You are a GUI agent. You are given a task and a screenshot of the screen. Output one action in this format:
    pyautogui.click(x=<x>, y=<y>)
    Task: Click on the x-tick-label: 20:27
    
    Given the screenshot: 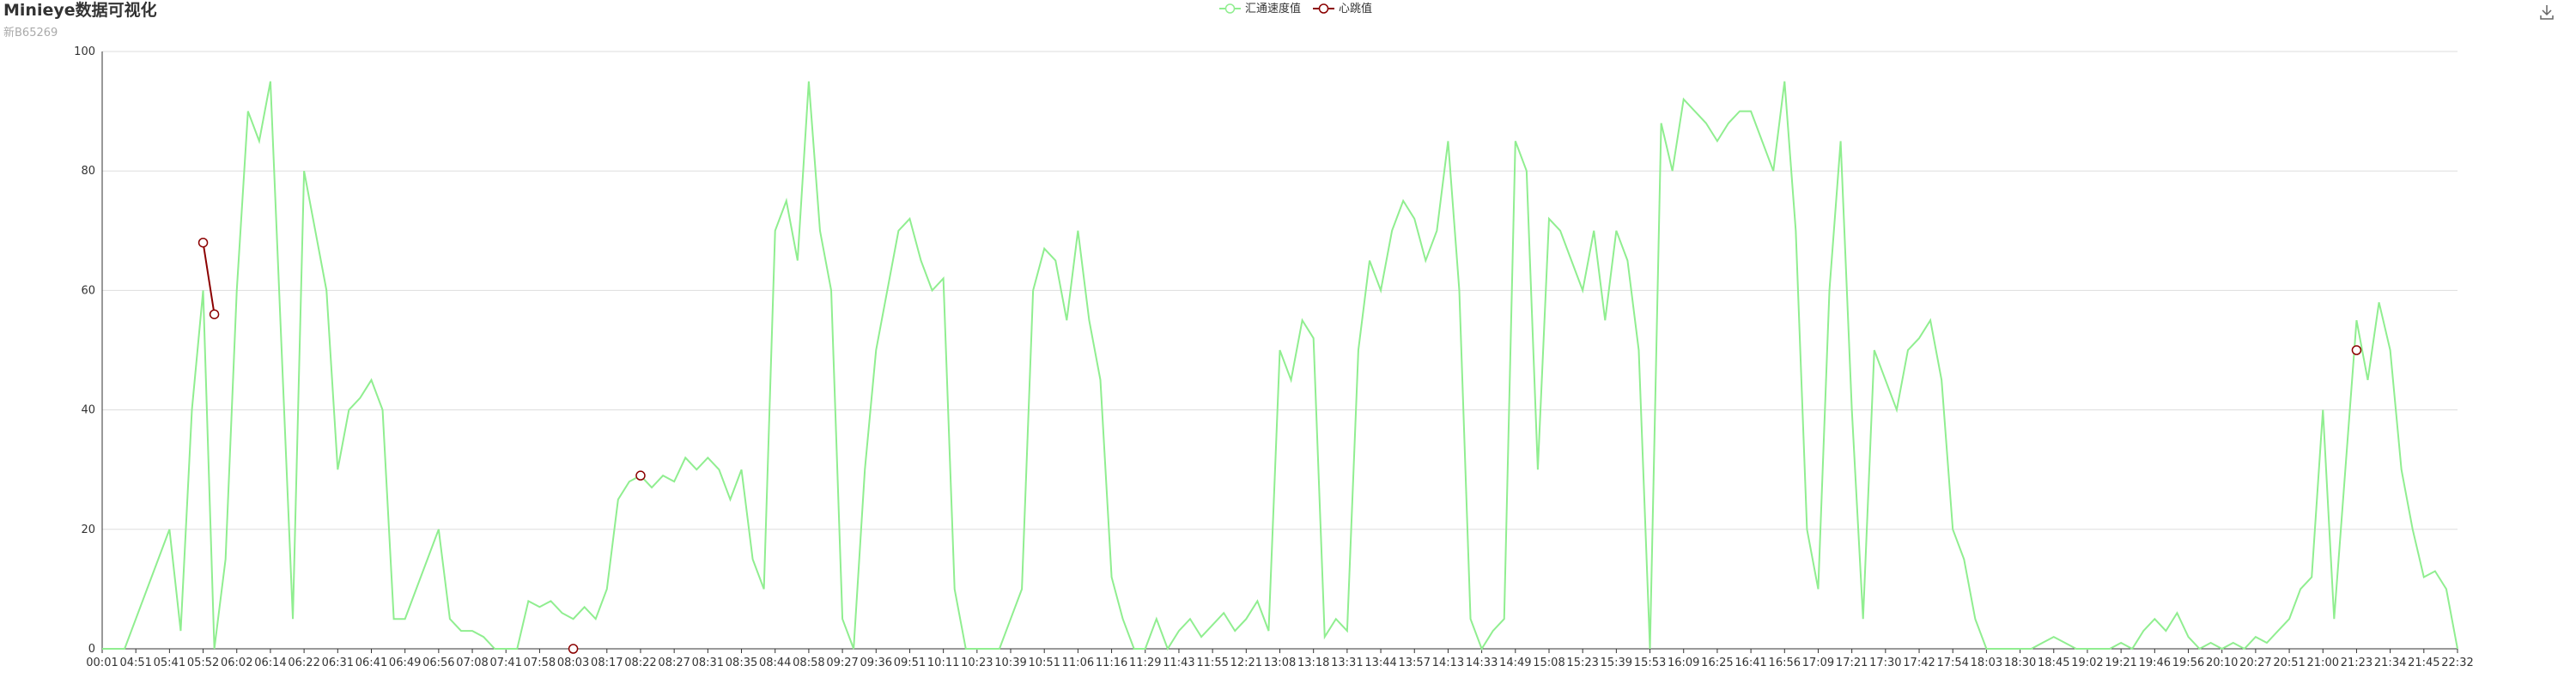 What is the action you would take?
    pyautogui.click(x=2255, y=663)
    